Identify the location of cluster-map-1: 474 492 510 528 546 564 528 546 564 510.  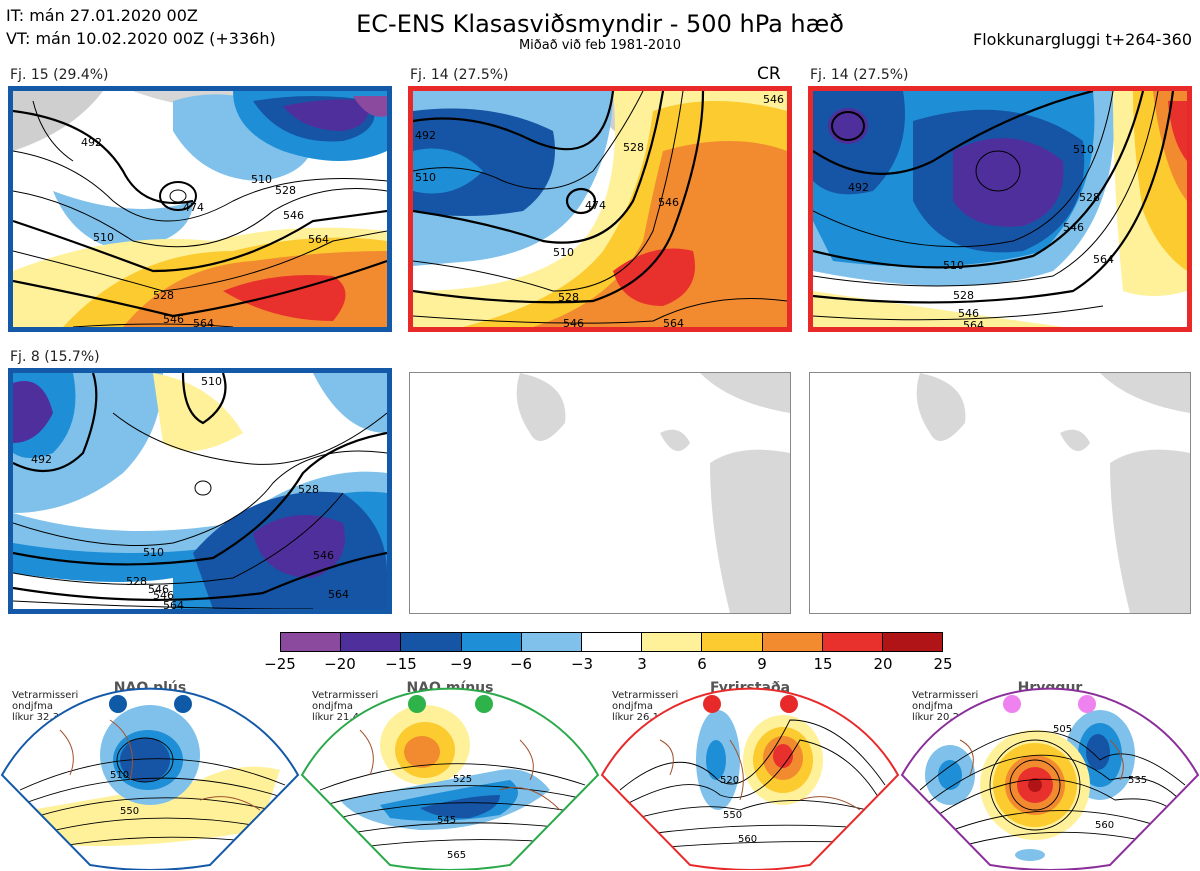
(200, 209).